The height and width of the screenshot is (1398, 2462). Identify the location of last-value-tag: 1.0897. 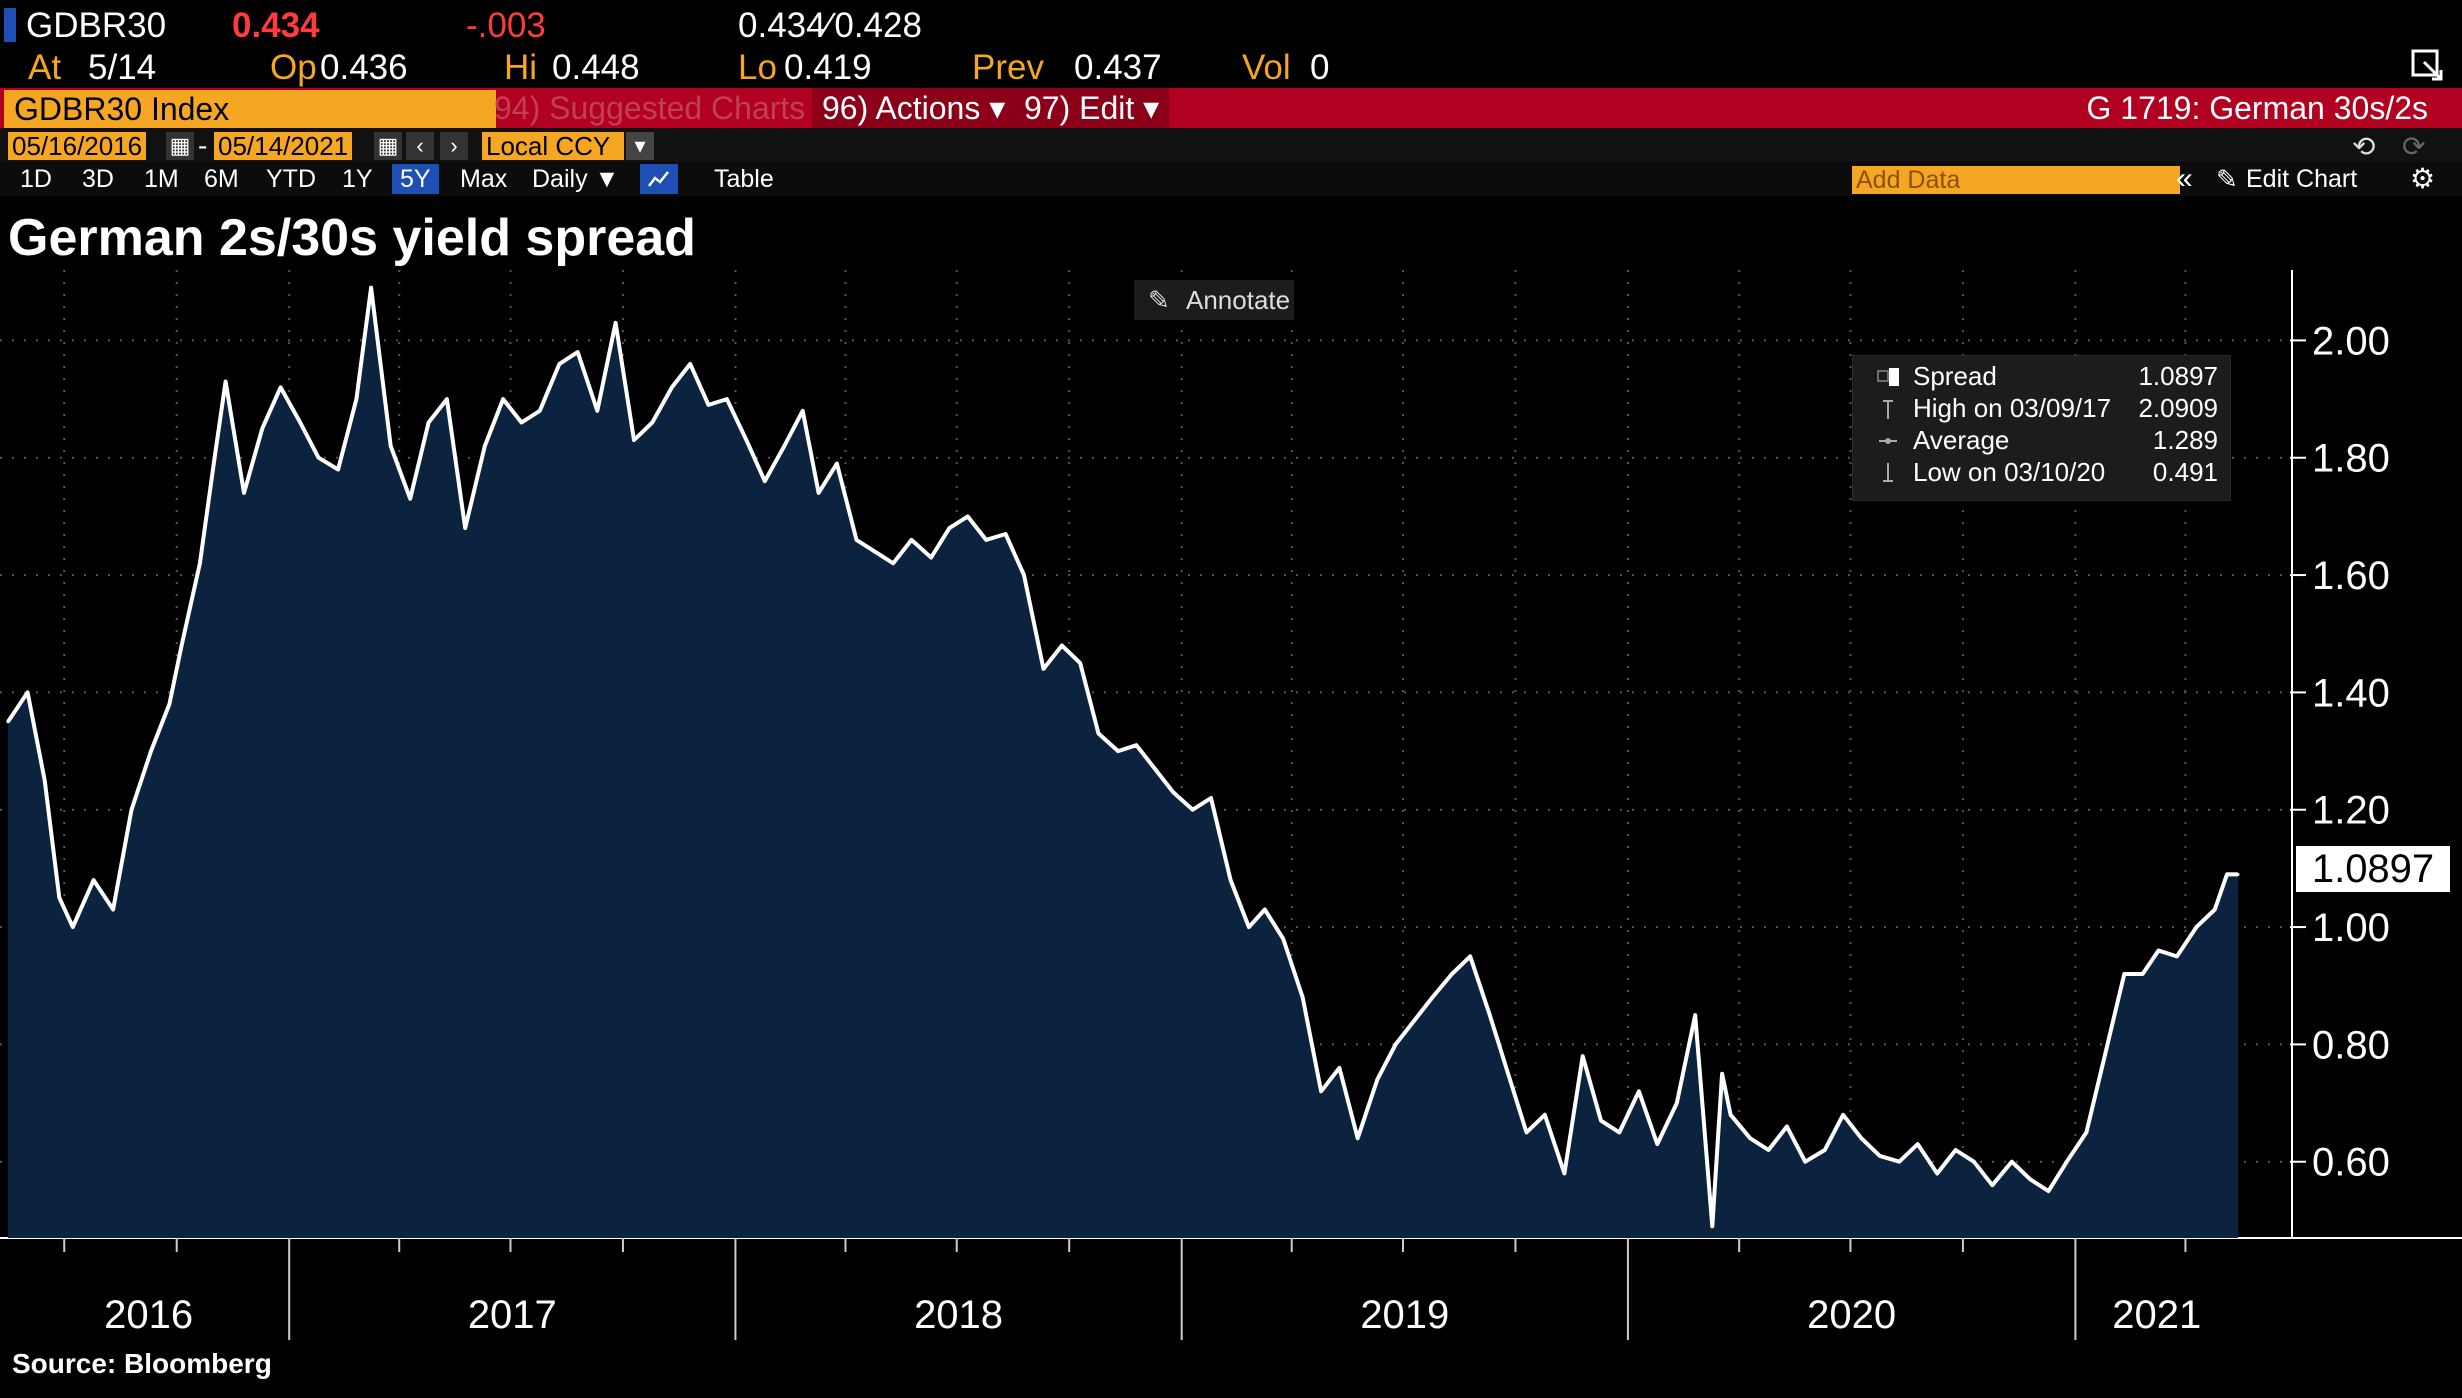
(2373, 869).